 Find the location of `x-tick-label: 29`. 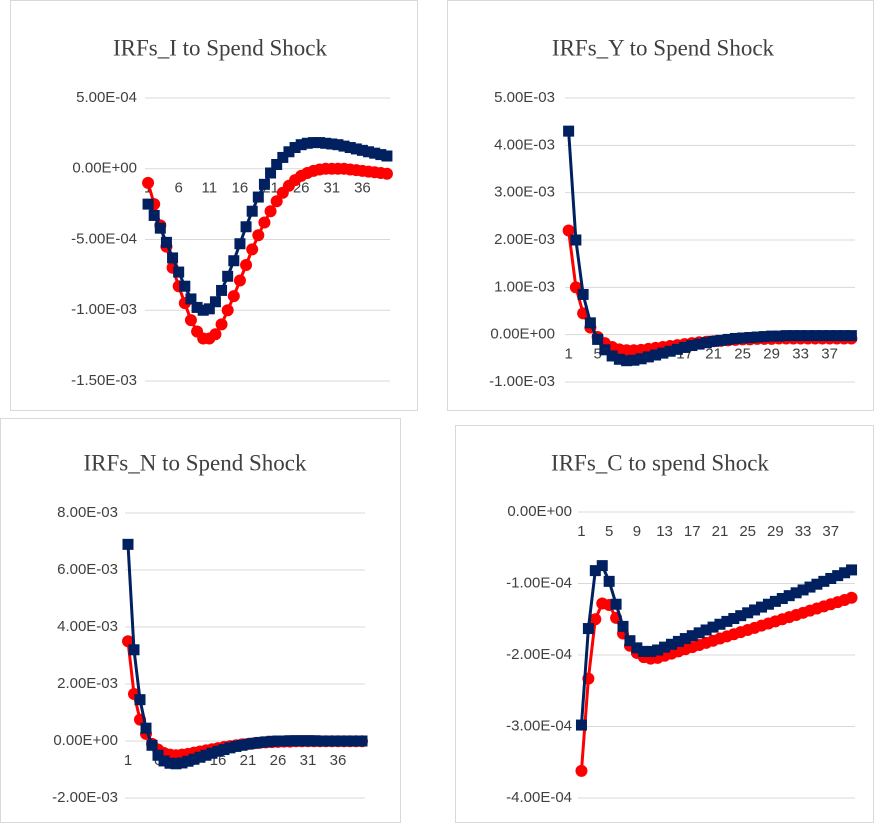

x-tick-label: 29 is located at coordinates (771, 354).